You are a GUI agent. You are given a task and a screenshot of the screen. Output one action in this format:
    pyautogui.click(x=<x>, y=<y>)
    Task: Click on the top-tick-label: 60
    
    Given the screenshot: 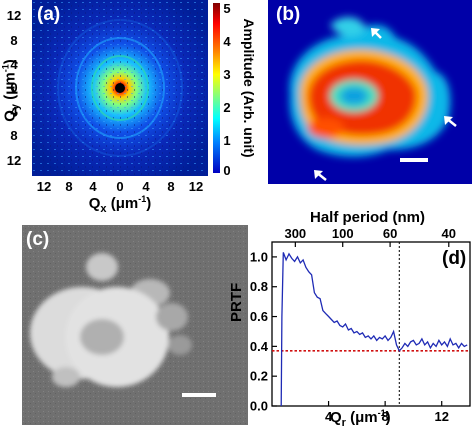 What is the action you would take?
    pyautogui.click(x=390, y=233)
    